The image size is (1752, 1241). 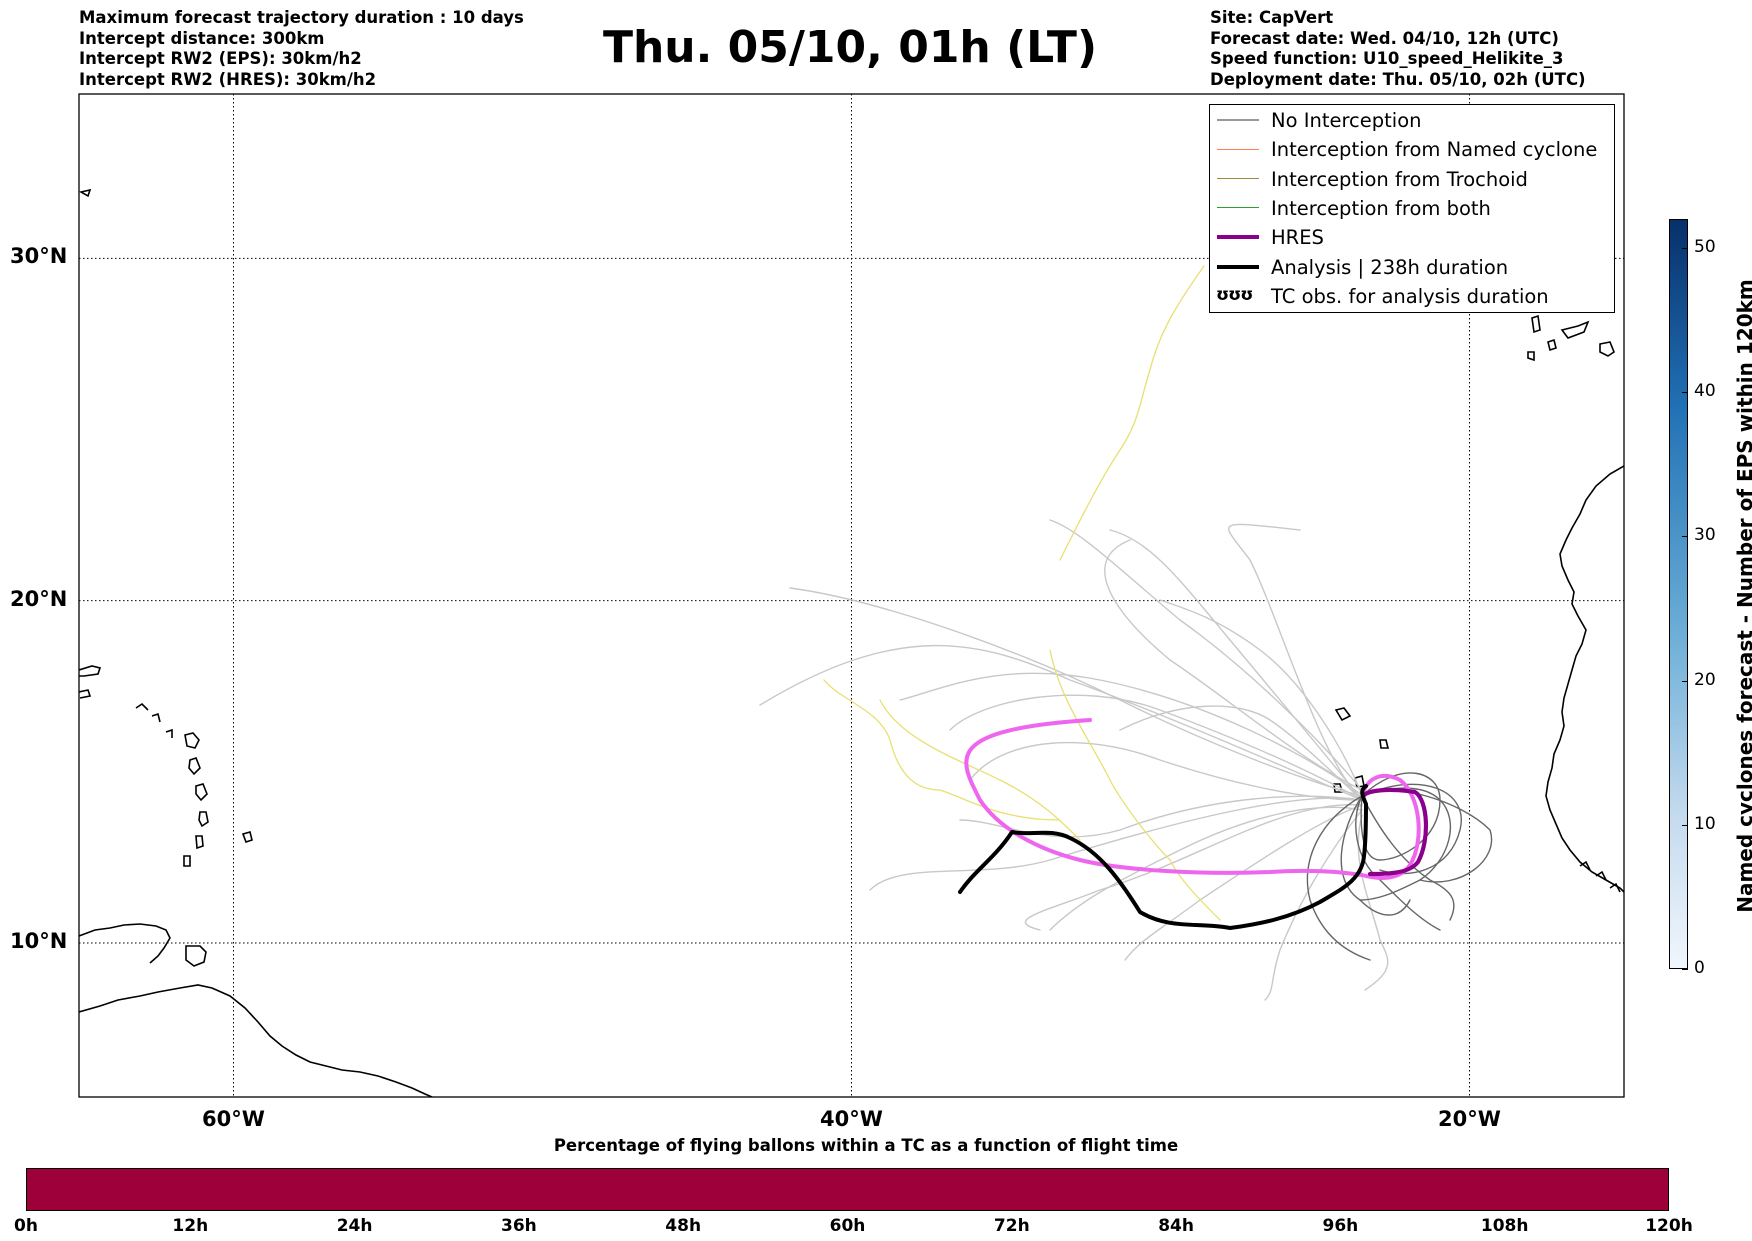 I want to click on lat-tick-label: 20°N, so click(x=39, y=598).